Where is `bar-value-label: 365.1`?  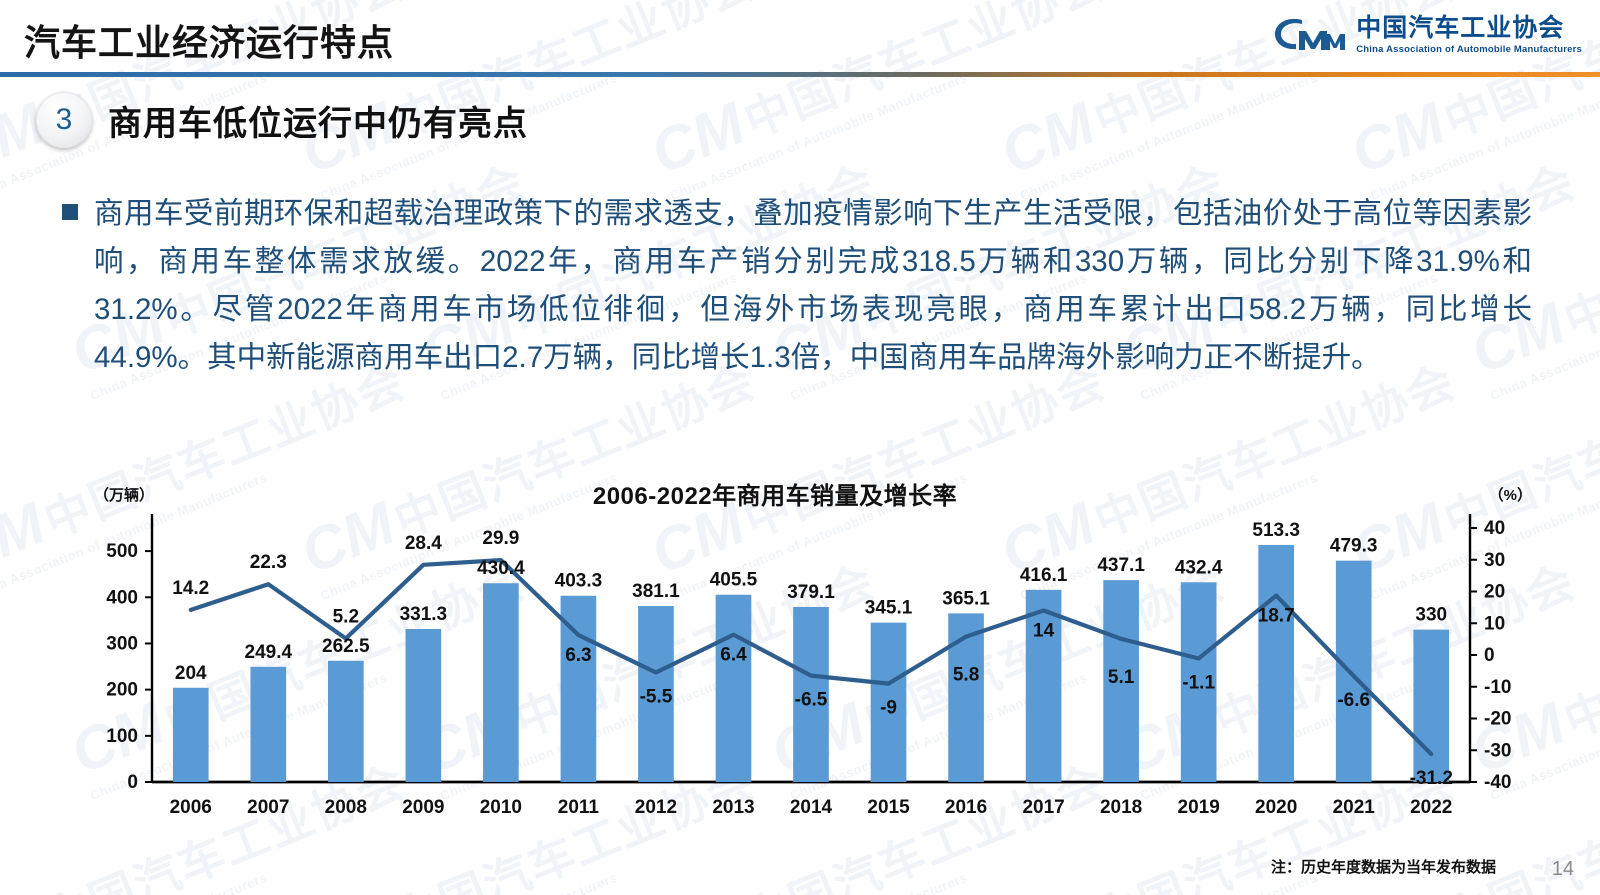
bar-value-label: 365.1 is located at coordinates (966, 598).